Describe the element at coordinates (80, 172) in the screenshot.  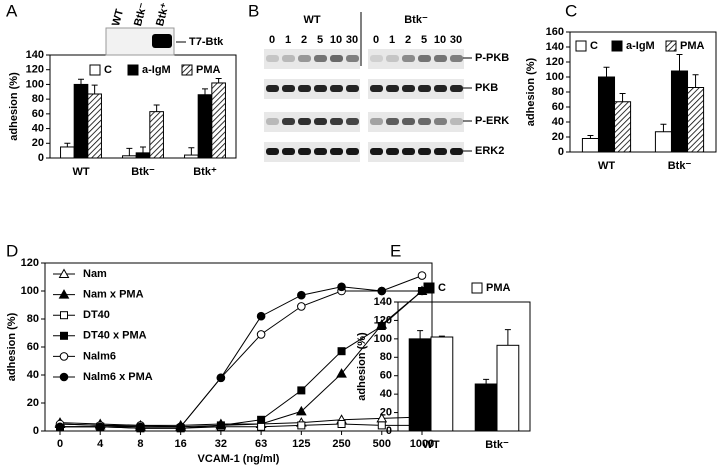
I see `x-tick-label: WT` at that location.